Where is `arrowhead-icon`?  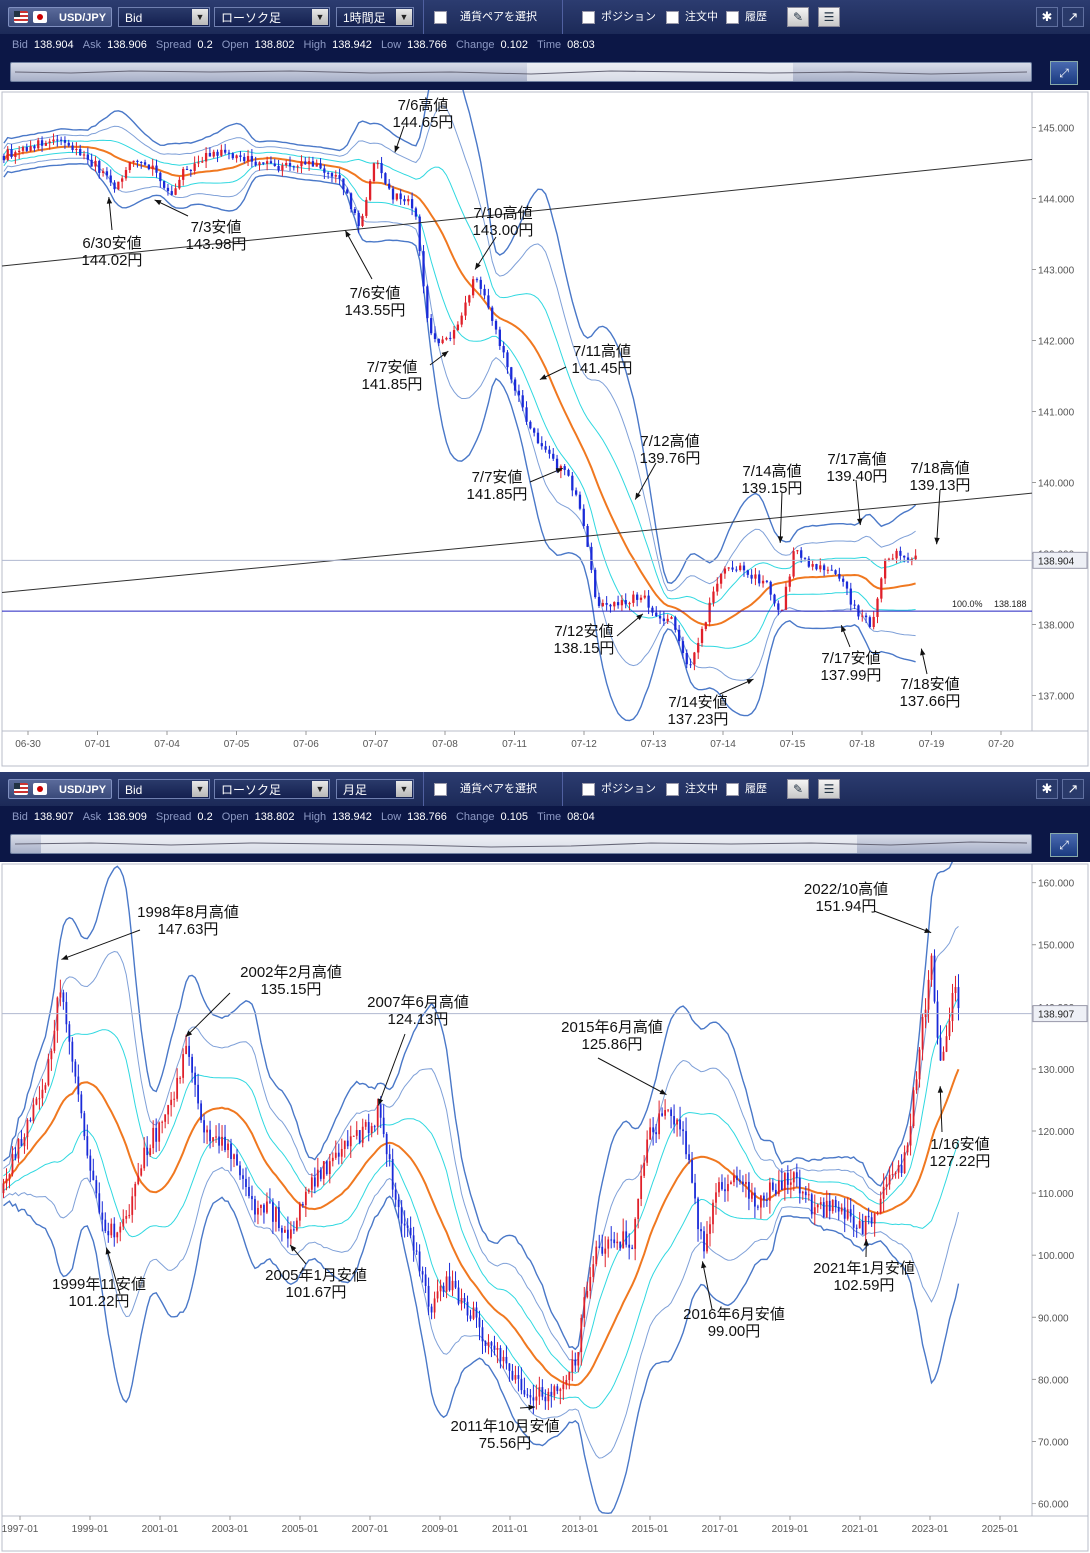 arrowhead-icon is located at coordinates (780, 539).